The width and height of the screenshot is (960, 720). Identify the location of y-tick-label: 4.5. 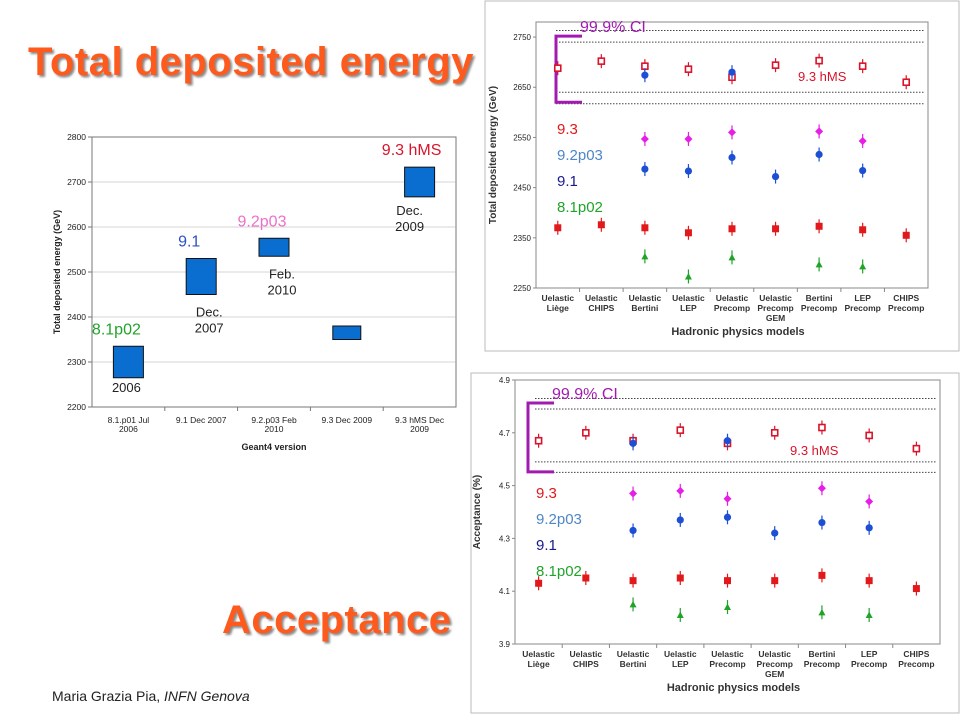
(505, 486).